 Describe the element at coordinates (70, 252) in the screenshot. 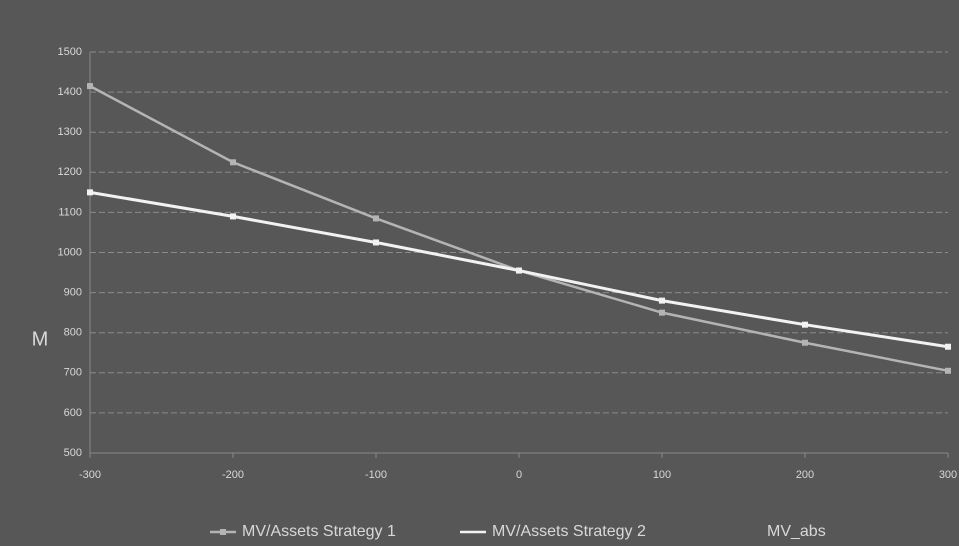

I see `y-tick-label: 1000` at that location.